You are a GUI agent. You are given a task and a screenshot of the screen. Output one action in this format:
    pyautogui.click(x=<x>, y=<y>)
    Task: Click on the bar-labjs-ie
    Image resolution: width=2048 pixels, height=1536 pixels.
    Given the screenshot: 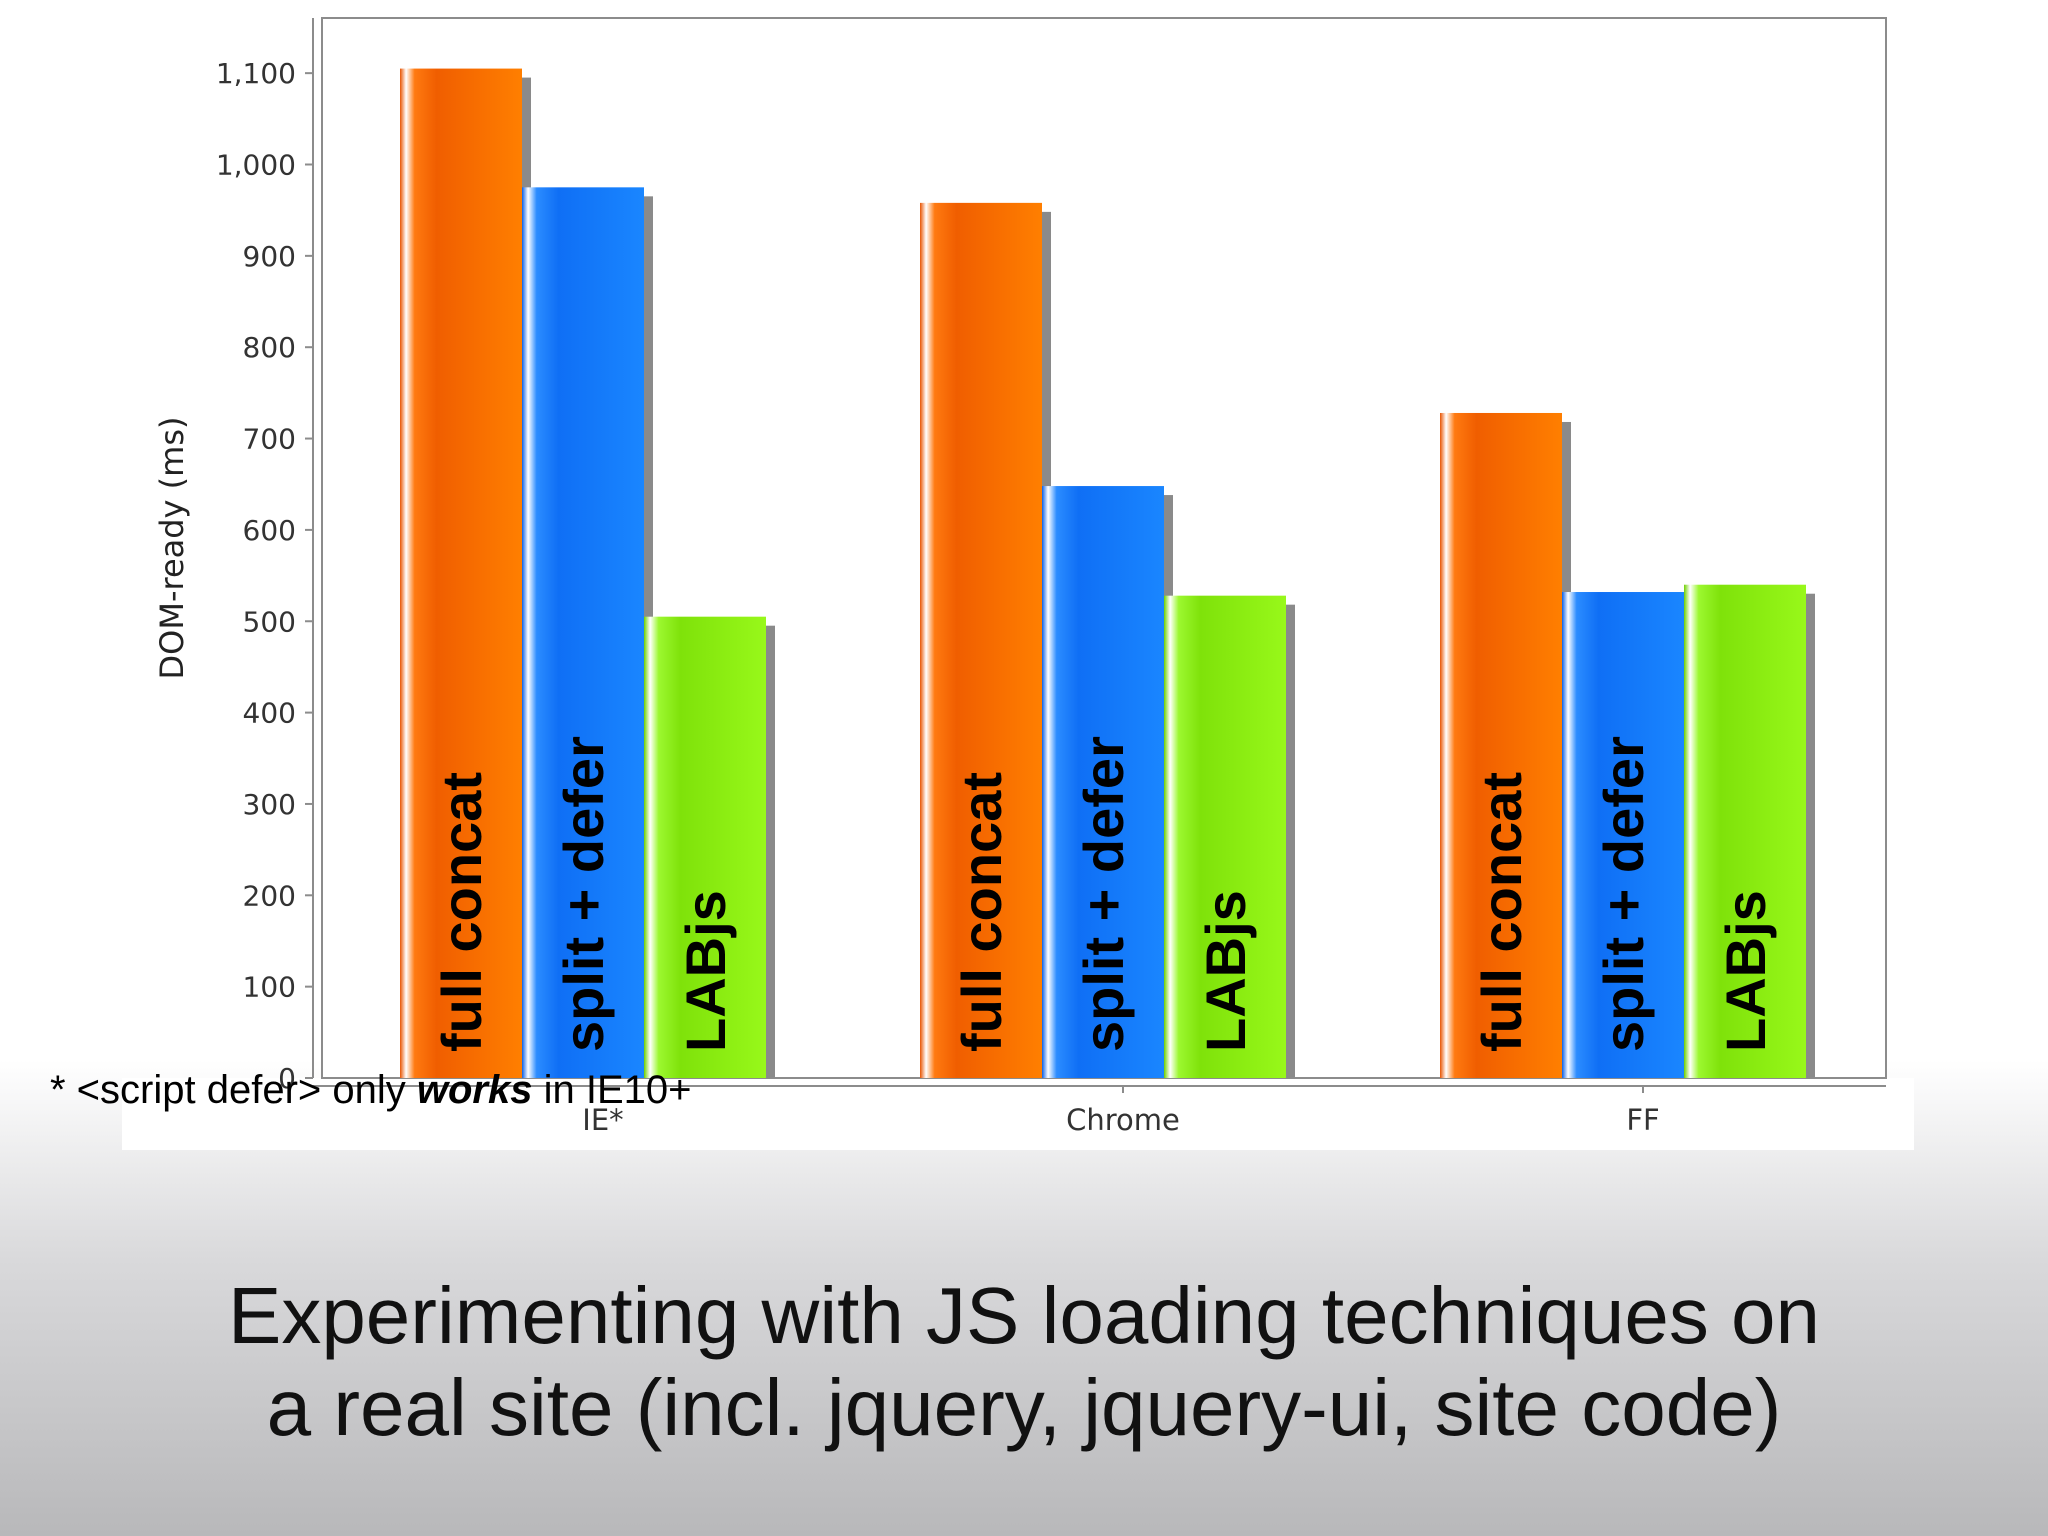 What is the action you would take?
    pyautogui.click(x=705, y=847)
    